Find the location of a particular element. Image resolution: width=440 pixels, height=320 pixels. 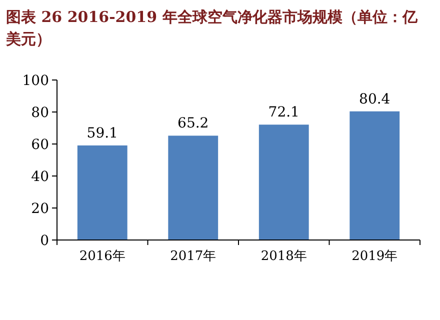

data-label: 59.1 is located at coordinates (102, 133).